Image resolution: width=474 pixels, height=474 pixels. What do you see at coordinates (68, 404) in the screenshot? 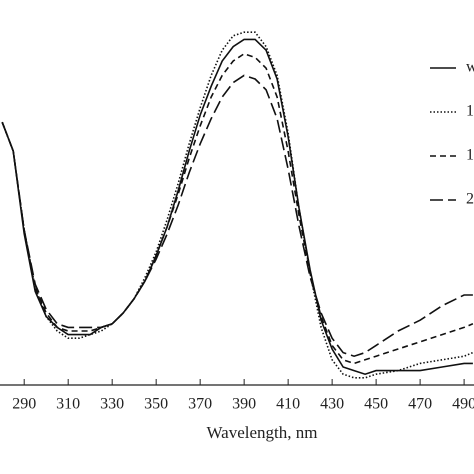
I see `x-tick-label: 310` at bounding box center [68, 404].